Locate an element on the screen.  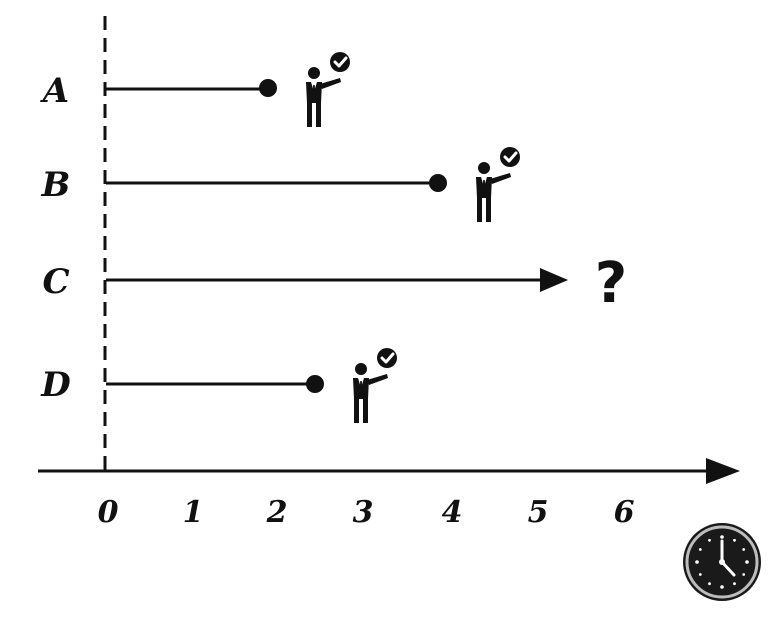
row-end-dot-a is located at coordinates (268, 88).